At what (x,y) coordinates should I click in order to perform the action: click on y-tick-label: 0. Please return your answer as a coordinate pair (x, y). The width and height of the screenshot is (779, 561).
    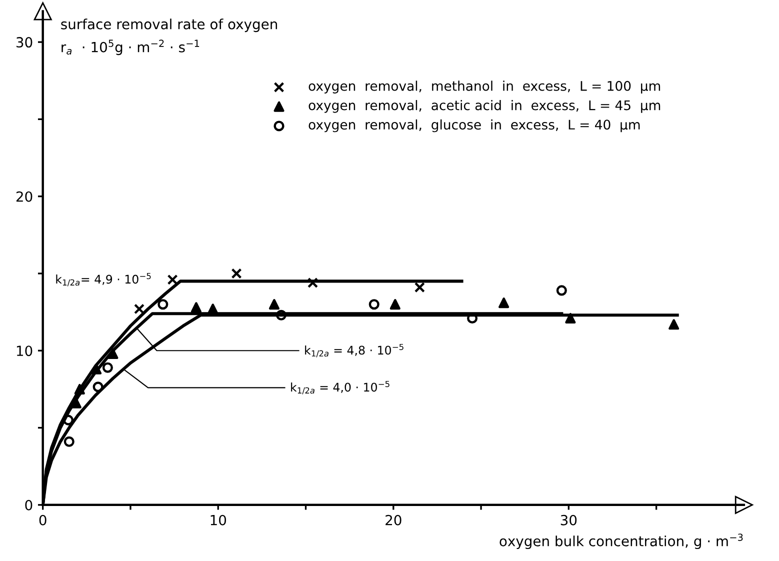
    Looking at the image, I should click on (28, 505).